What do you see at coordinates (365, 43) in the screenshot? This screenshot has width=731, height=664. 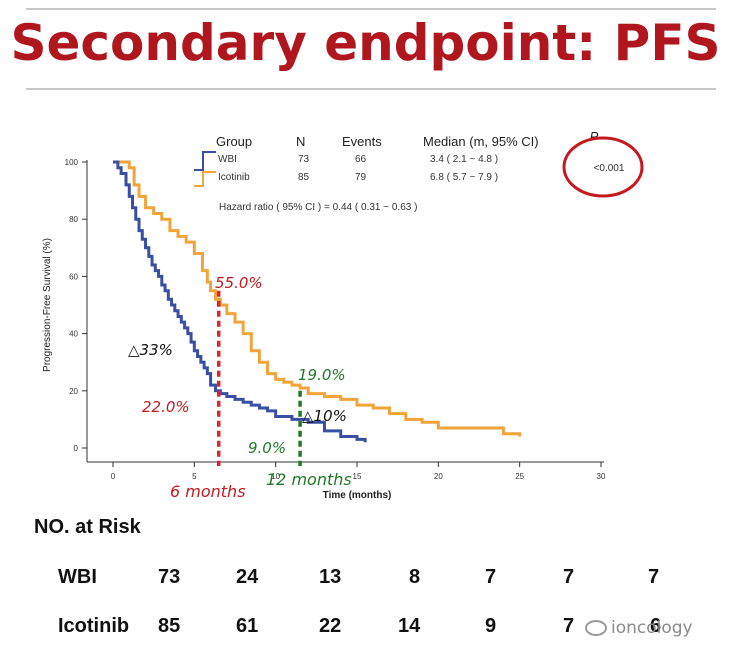 I see `slide-title: Secondary endpoint: PFS` at bounding box center [365, 43].